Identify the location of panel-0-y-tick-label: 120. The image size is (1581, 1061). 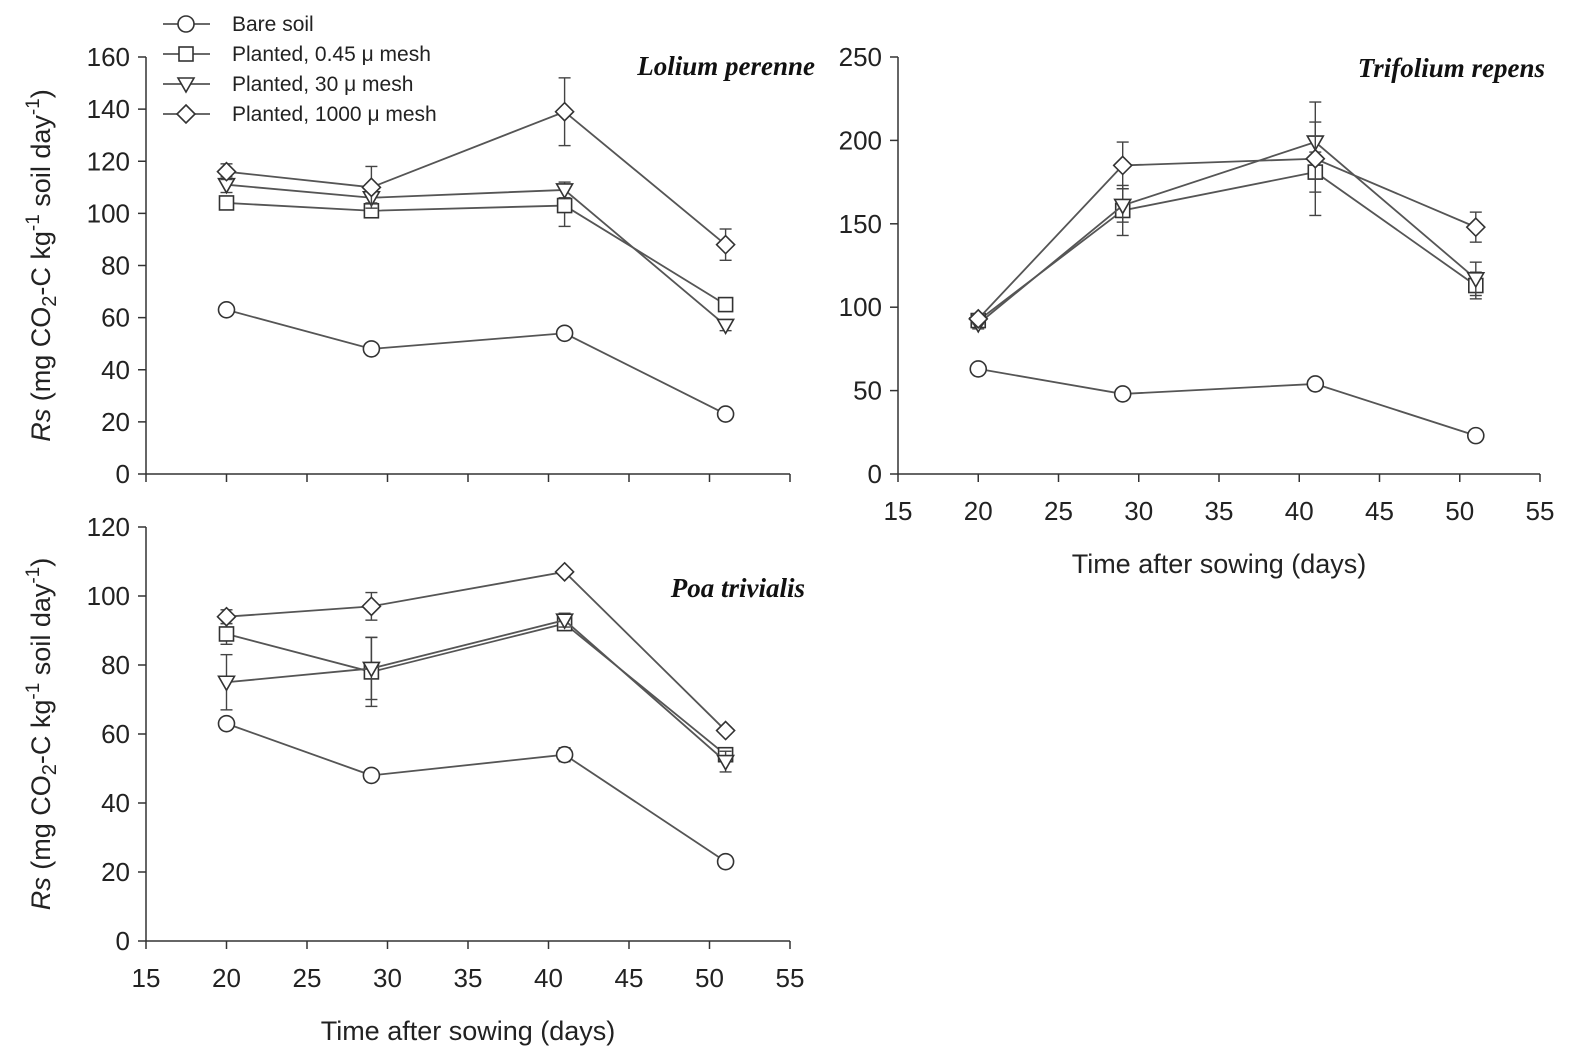
(108, 161).